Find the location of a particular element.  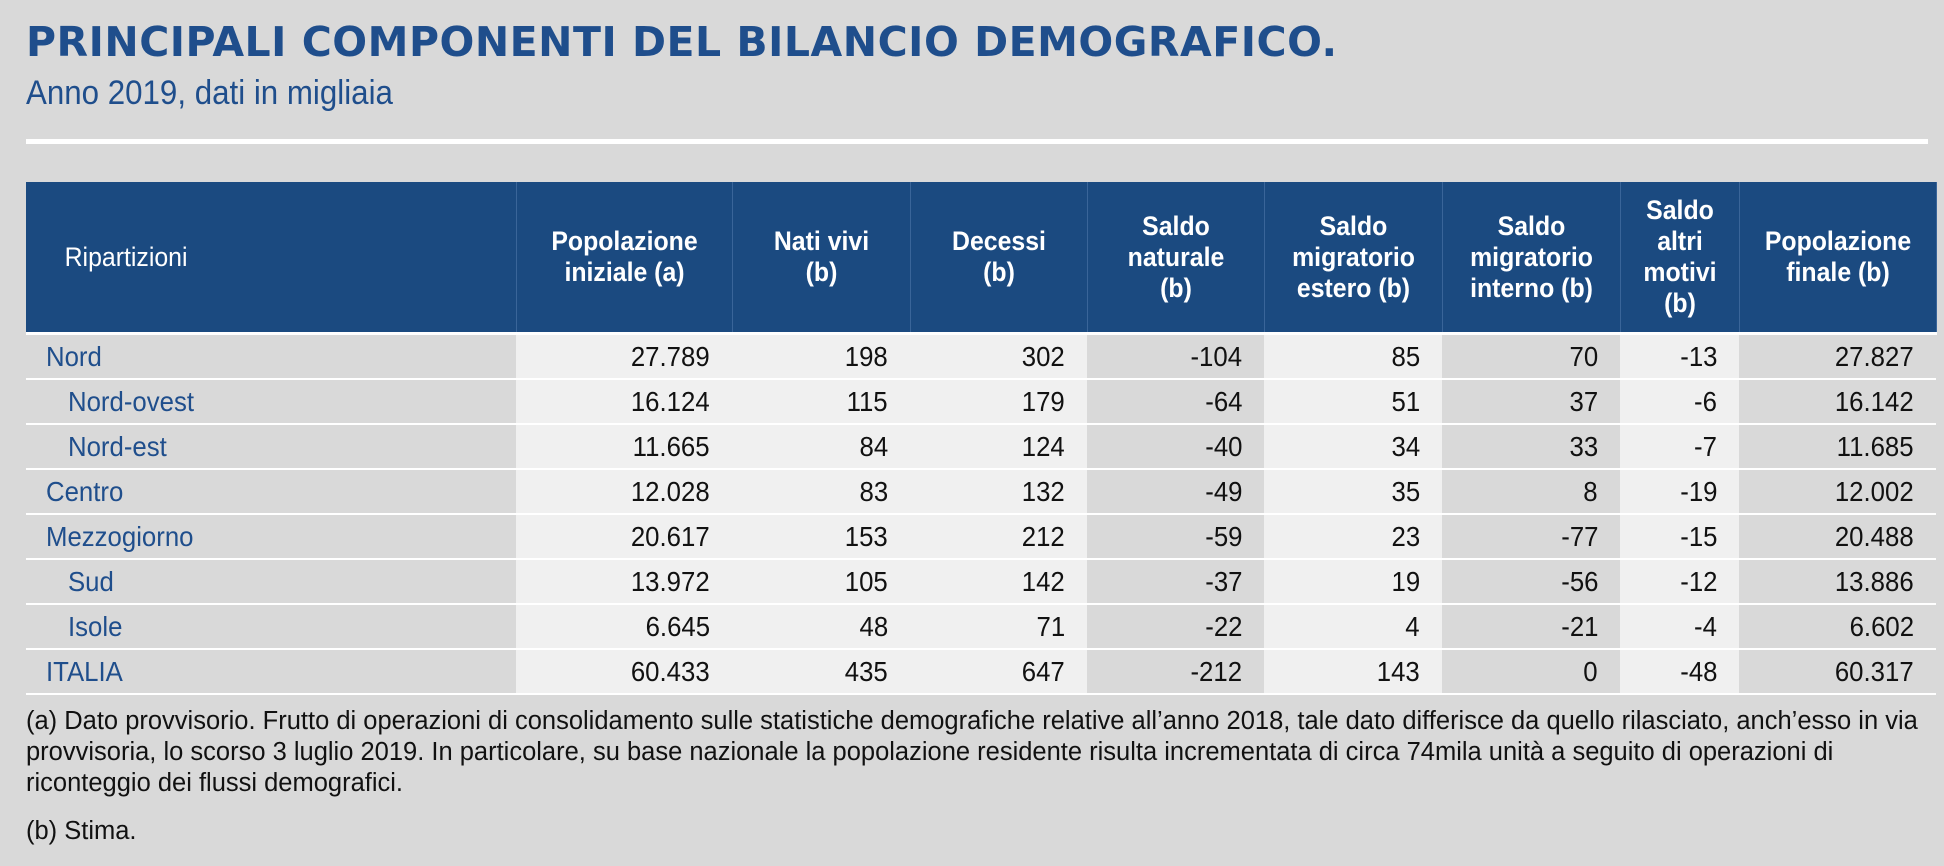

cell-value: -12 is located at coordinates (1698, 581).